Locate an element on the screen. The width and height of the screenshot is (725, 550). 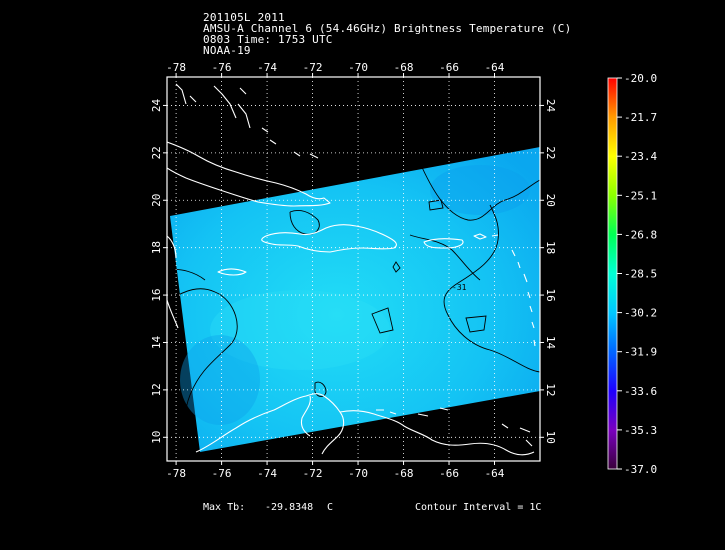
colorbar-label: -20.0 is located at coordinates (640, 78).